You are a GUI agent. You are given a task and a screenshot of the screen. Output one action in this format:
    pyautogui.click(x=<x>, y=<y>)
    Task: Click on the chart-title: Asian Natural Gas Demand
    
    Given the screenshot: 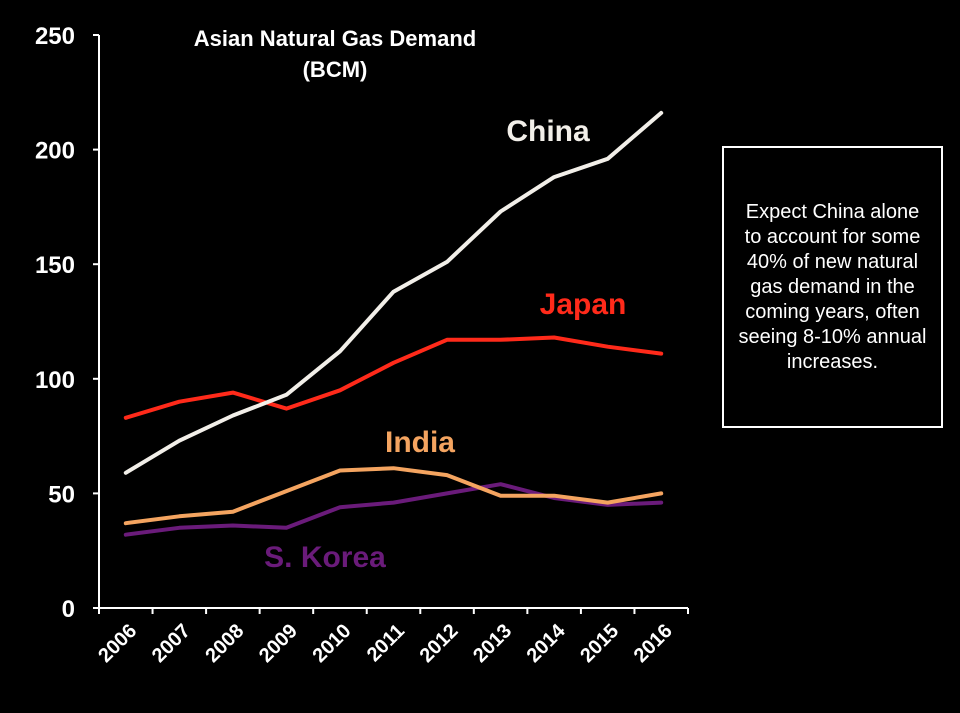 What is the action you would take?
    pyautogui.click(x=335, y=38)
    